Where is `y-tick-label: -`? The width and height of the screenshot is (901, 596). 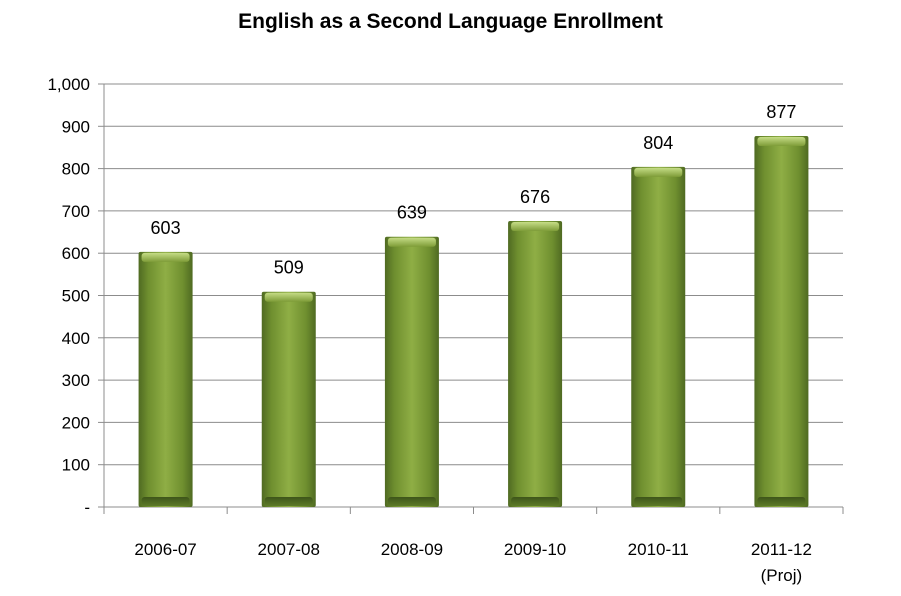 y-tick-label: - is located at coordinates (87, 507).